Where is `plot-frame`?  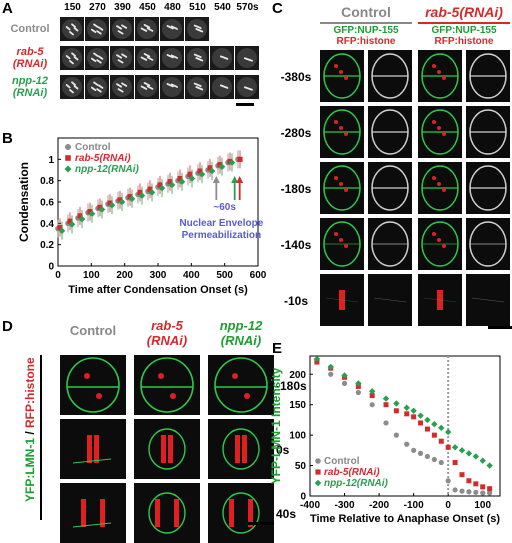 plot-frame is located at coordinates (405, 426).